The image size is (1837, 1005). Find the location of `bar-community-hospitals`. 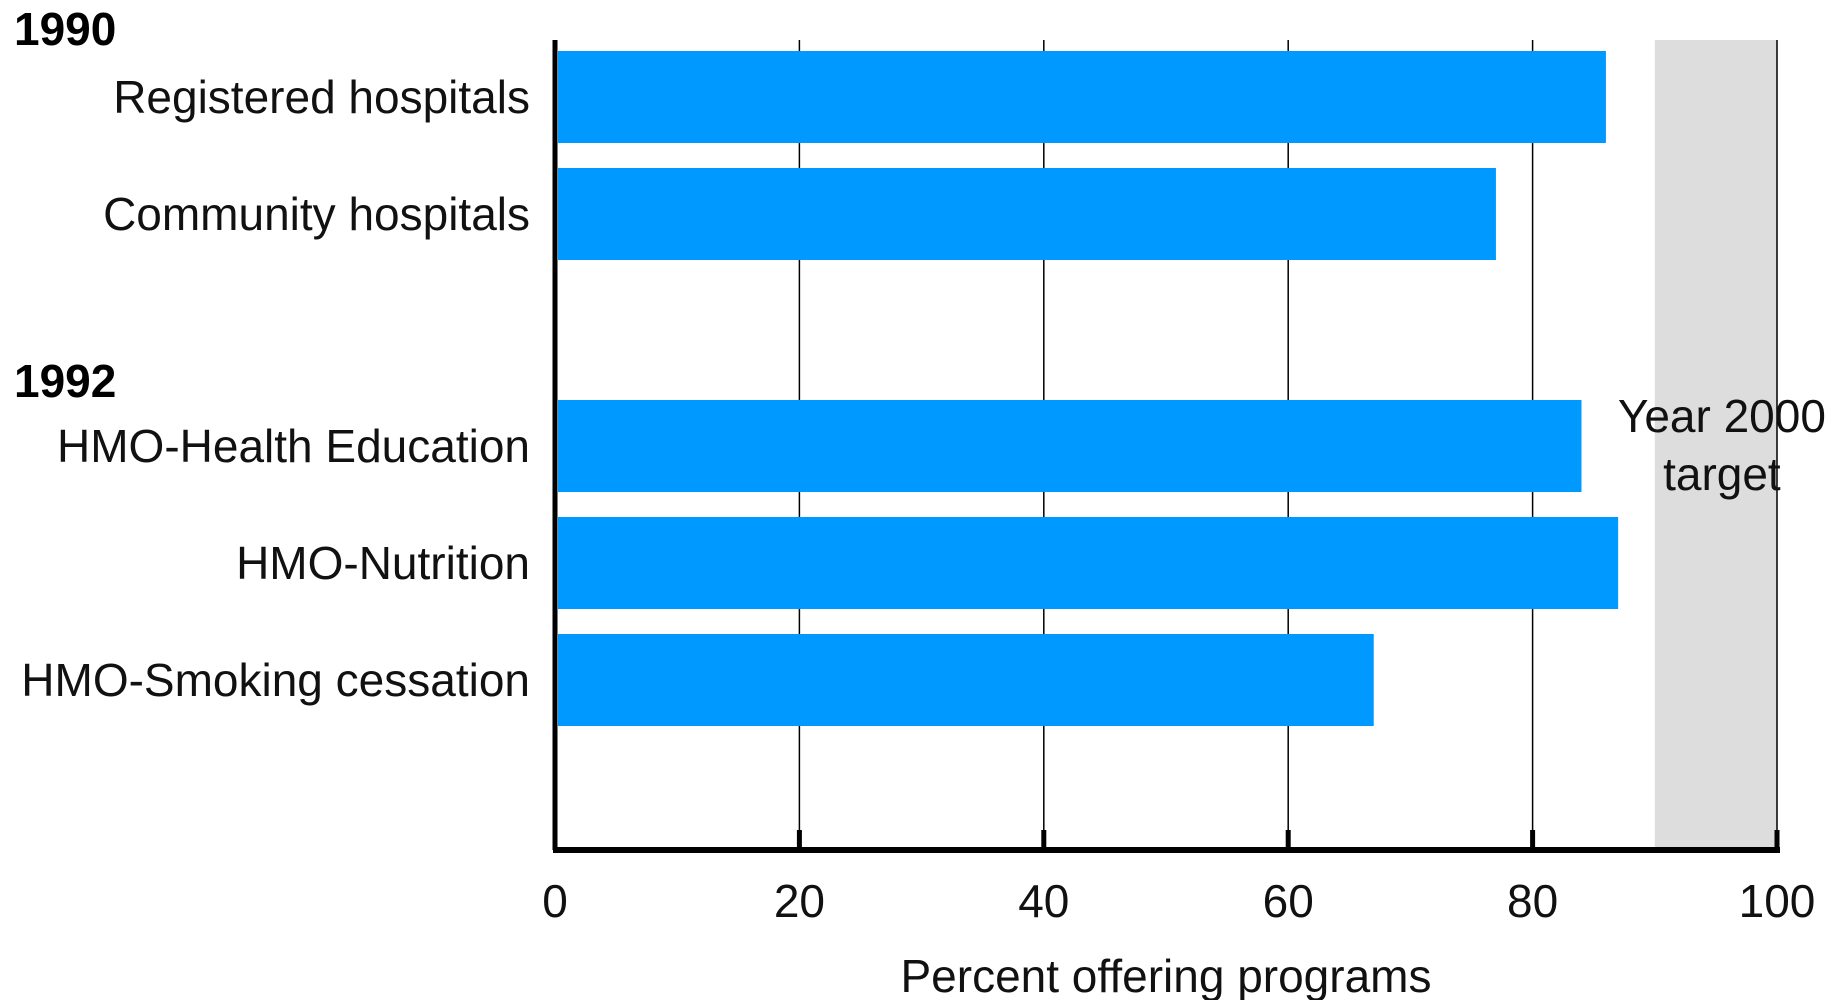

bar-community-hospitals is located at coordinates (1027, 214).